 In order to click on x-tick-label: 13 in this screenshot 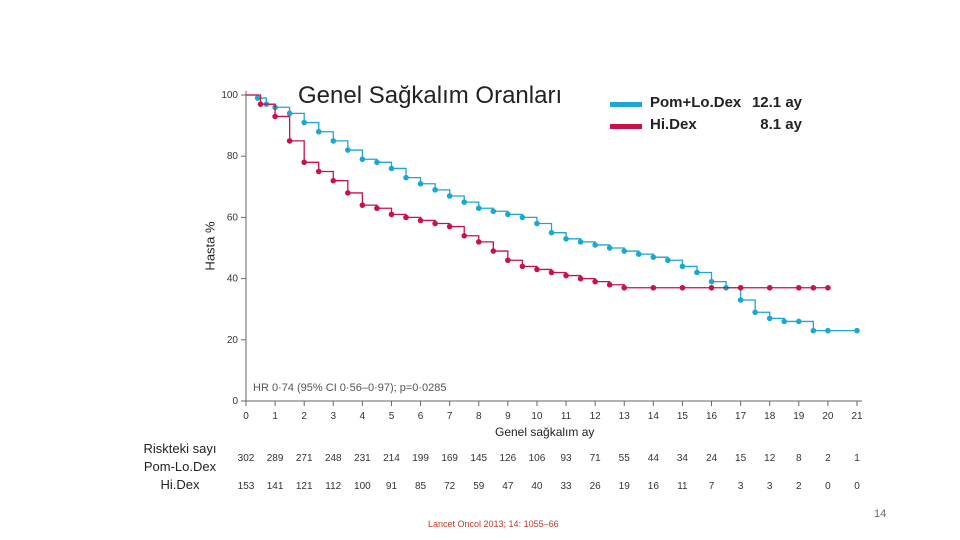, I will do `click(625, 416)`.